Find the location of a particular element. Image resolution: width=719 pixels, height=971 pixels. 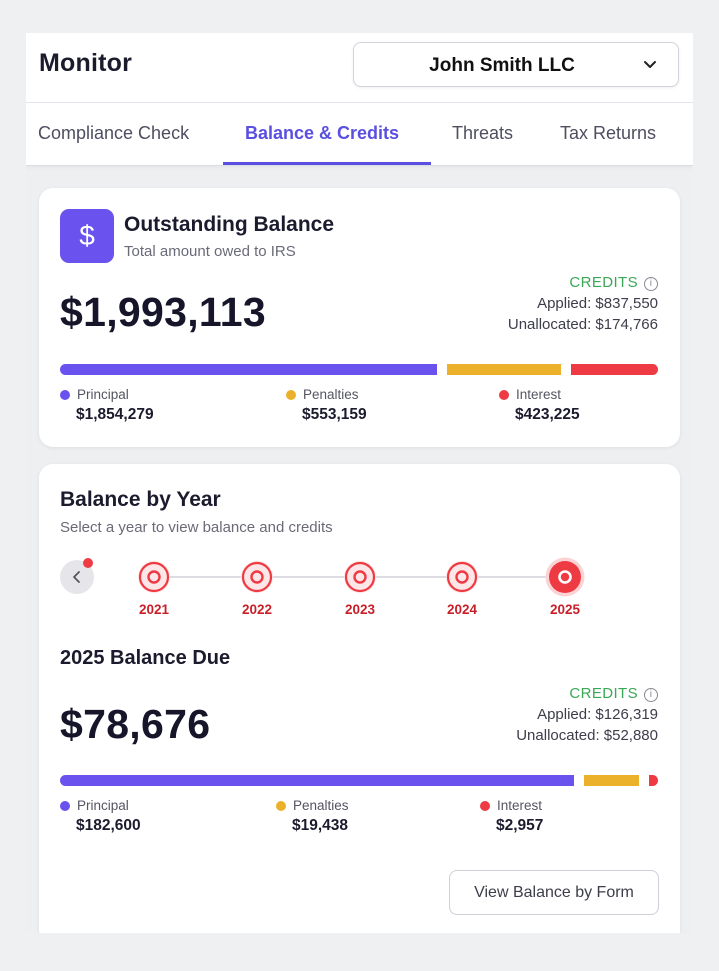

year-label-2024: 2024 is located at coordinates (462, 609).